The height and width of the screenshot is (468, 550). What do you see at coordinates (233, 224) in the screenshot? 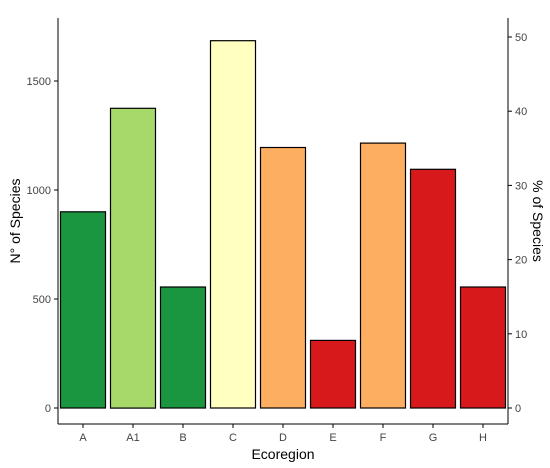
I see `bar-c` at bounding box center [233, 224].